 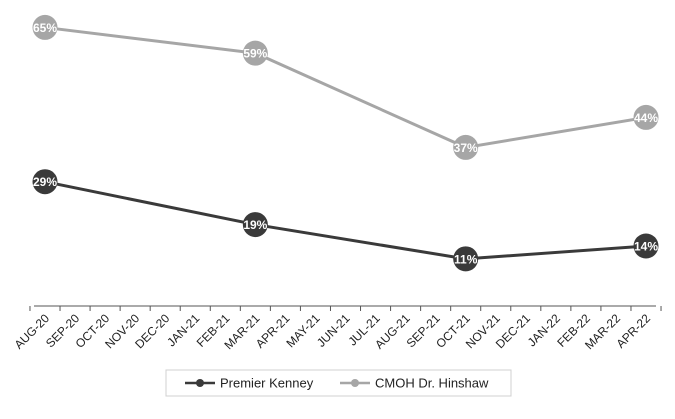 I want to click on data-label: 59%, so click(x=255, y=54).